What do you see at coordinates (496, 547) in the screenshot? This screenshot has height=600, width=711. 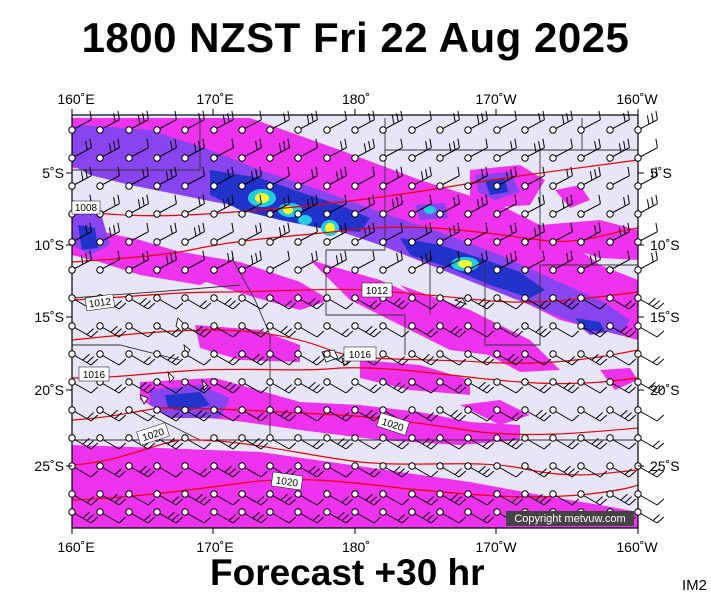 I see `lon-label-bottom-170w: 170˚W` at bounding box center [496, 547].